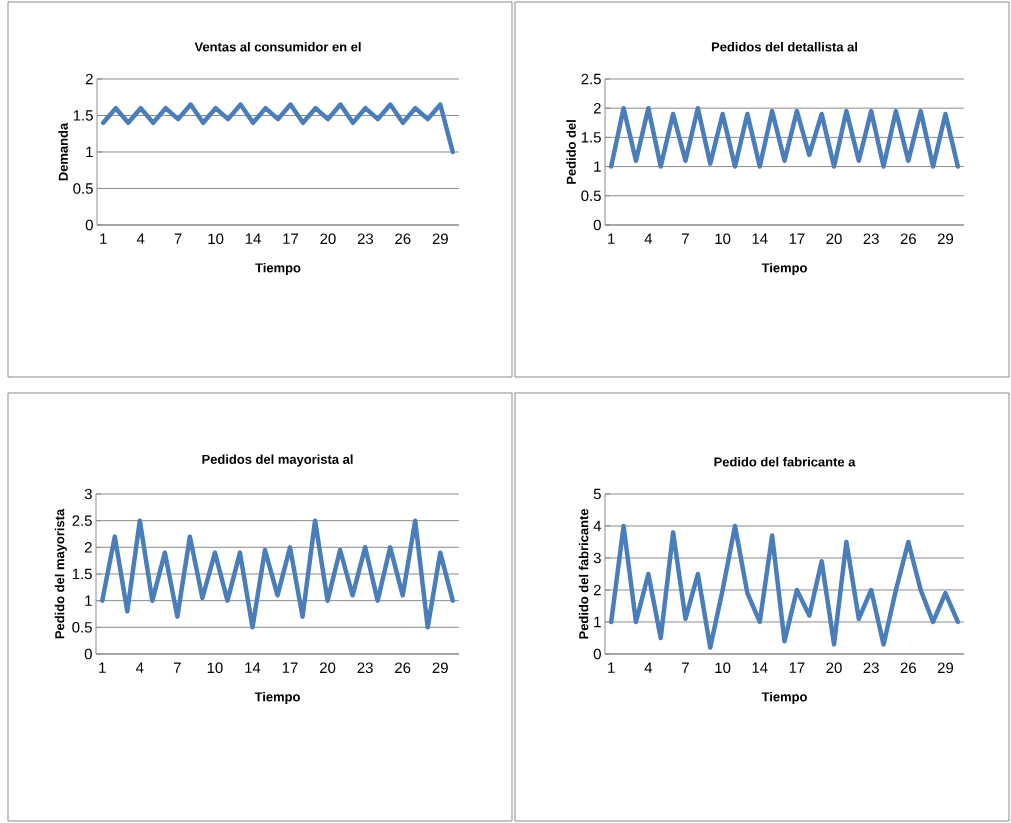 The height and width of the screenshot is (823, 1011). I want to click on chart-title: Pedidos del mayorista al, so click(277, 460).